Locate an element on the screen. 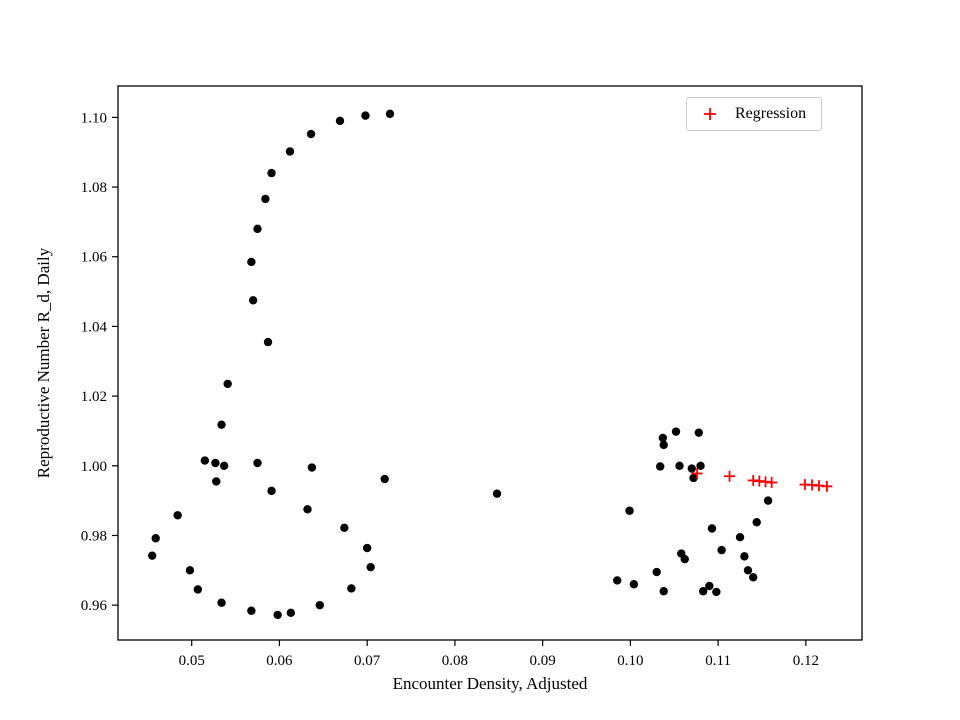  x-axis-label: Encounter Density, Adjusted is located at coordinates (490, 683).